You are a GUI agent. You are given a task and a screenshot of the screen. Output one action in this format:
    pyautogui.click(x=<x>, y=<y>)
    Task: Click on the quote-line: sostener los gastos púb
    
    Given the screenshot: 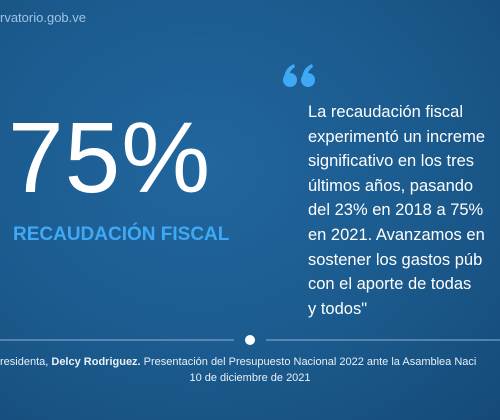 What is the action you would take?
    pyautogui.click(x=395, y=259)
    